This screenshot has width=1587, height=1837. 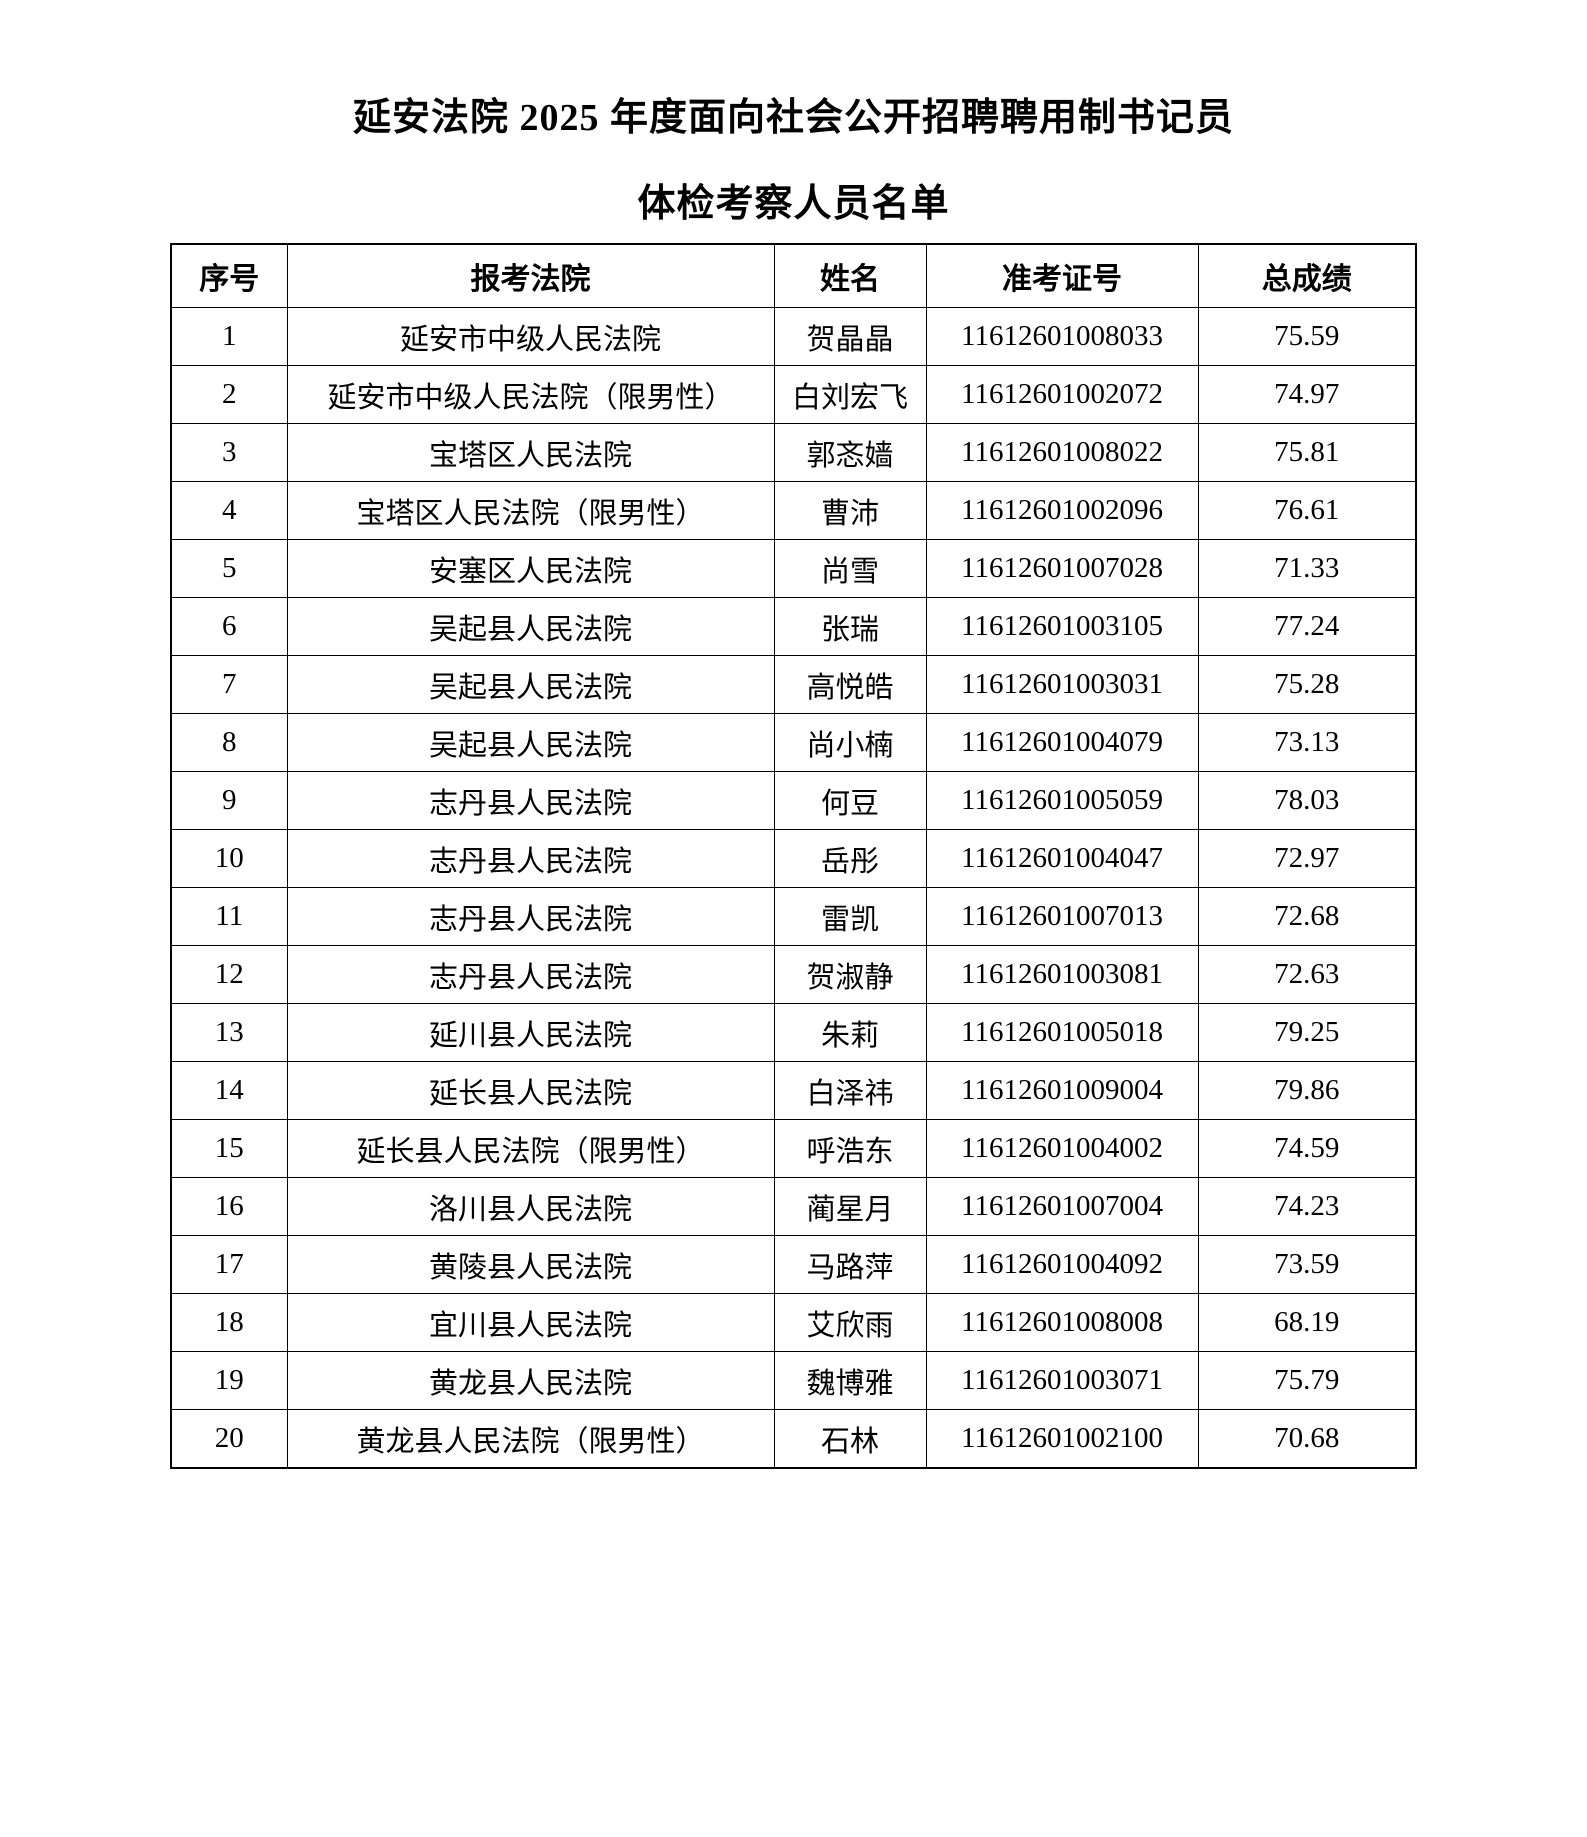 What do you see at coordinates (850, 337) in the screenshot?
I see `cell-name: 贺晶晶` at bounding box center [850, 337].